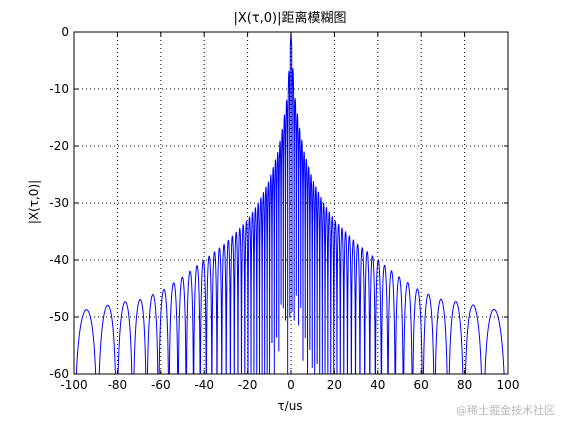 The height and width of the screenshot is (424, 561). I want to click on y-tick-label: -30, so click(59, 203).